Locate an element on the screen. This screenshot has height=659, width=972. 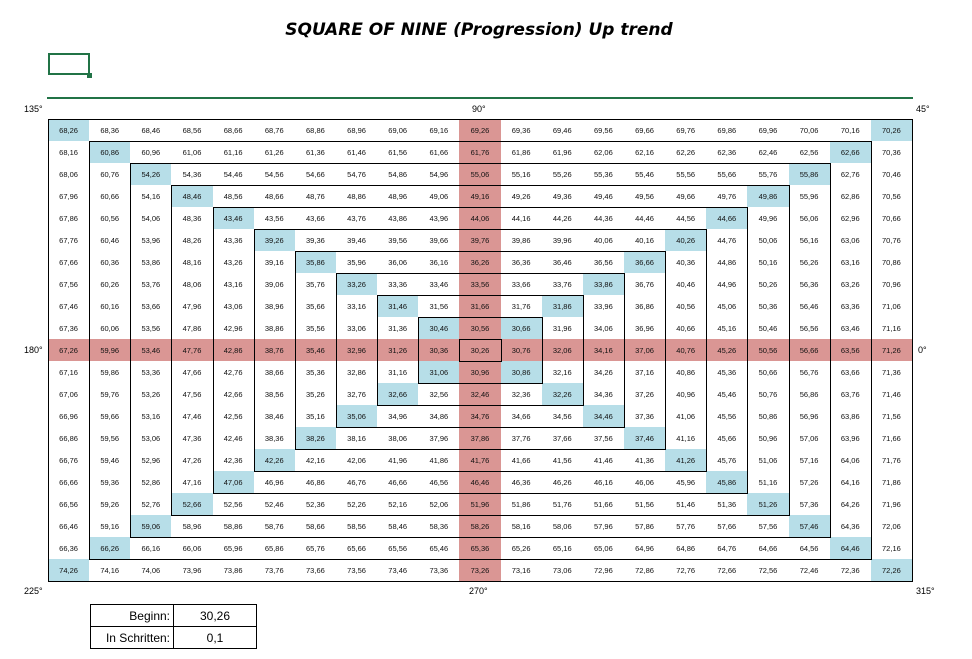
grid-cell: 46,26 is located at coordinates (562, 482).